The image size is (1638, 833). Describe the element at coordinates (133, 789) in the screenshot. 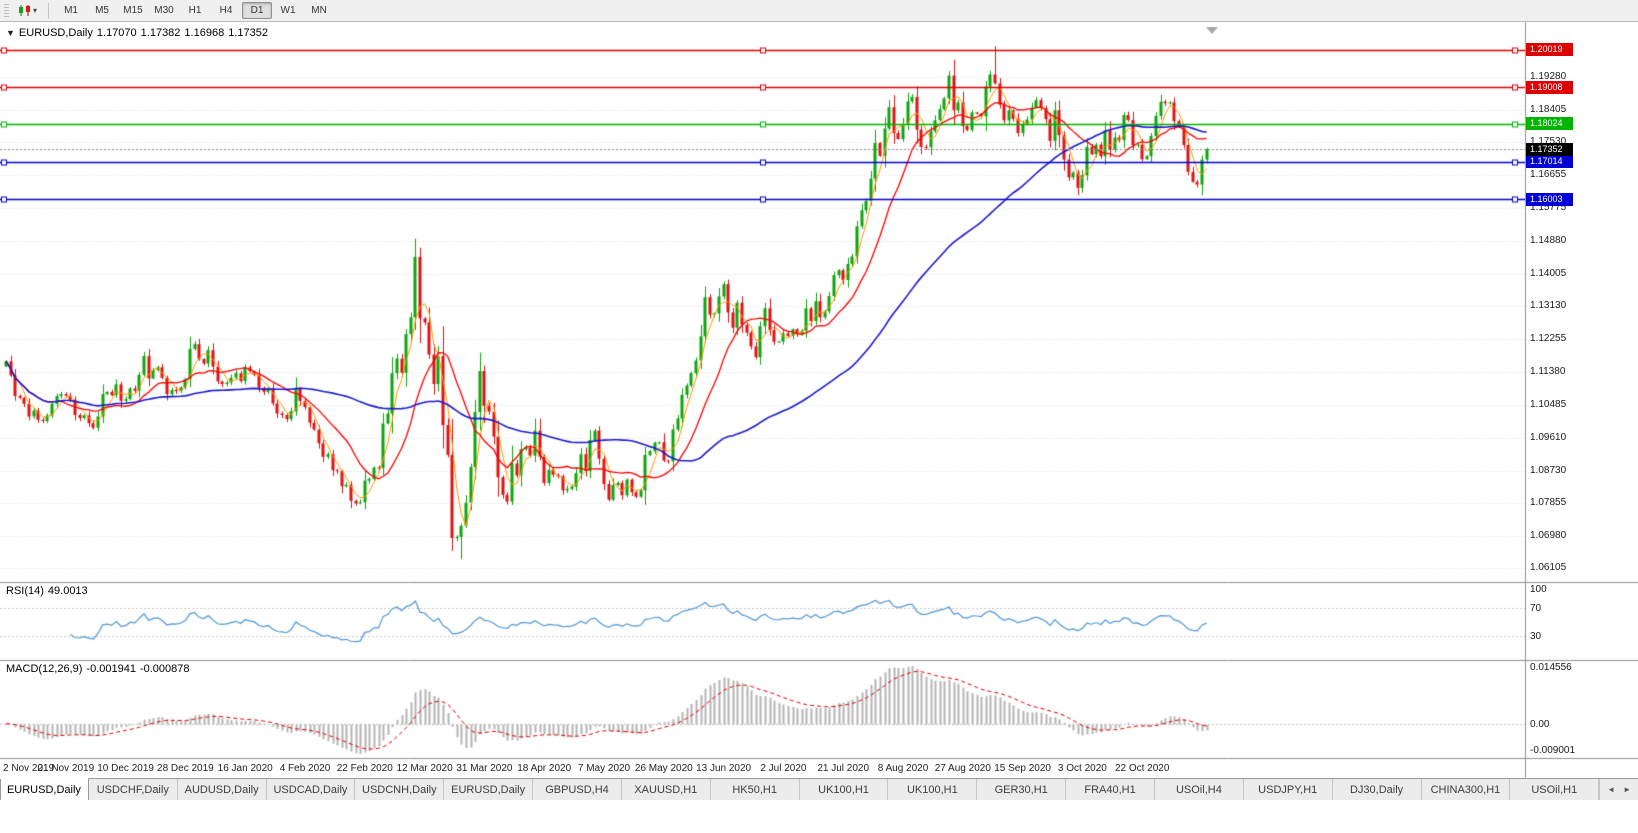

I see `chart-tab-1-usdchf-daily: USDCHF,Daily` at that location.